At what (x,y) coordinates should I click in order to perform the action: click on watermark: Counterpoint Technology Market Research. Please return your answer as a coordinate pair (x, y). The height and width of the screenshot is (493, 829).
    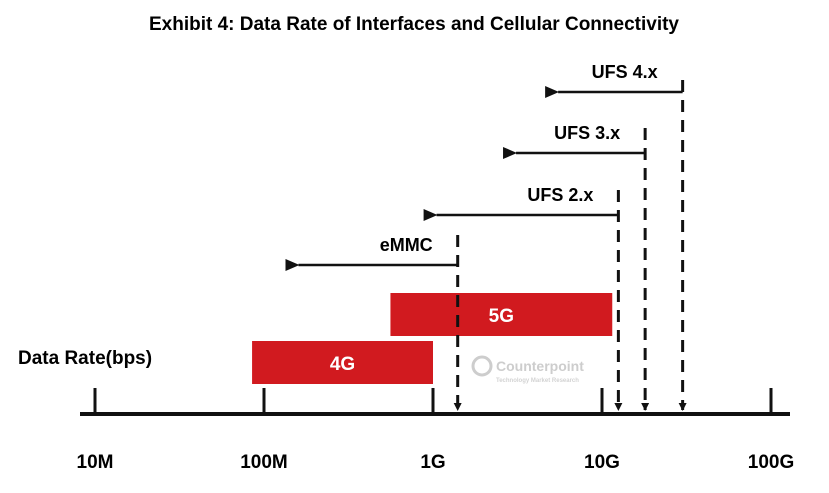
    Looking at the image, I should click on (527, 369).